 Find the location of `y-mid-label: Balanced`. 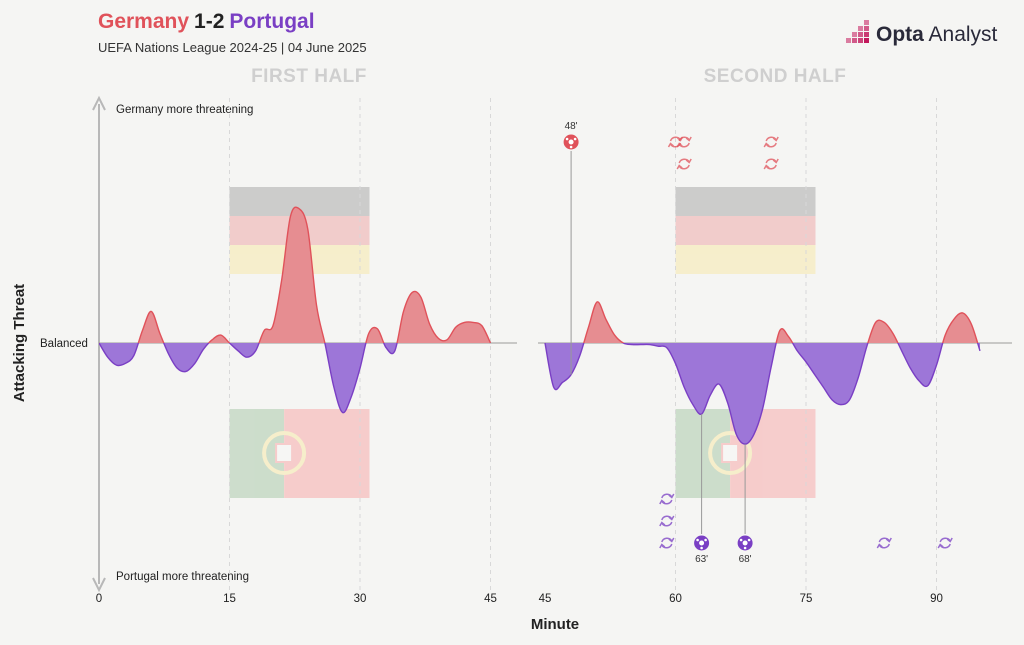

y-mid-label: Balanced is located at coordinates (64, 344).